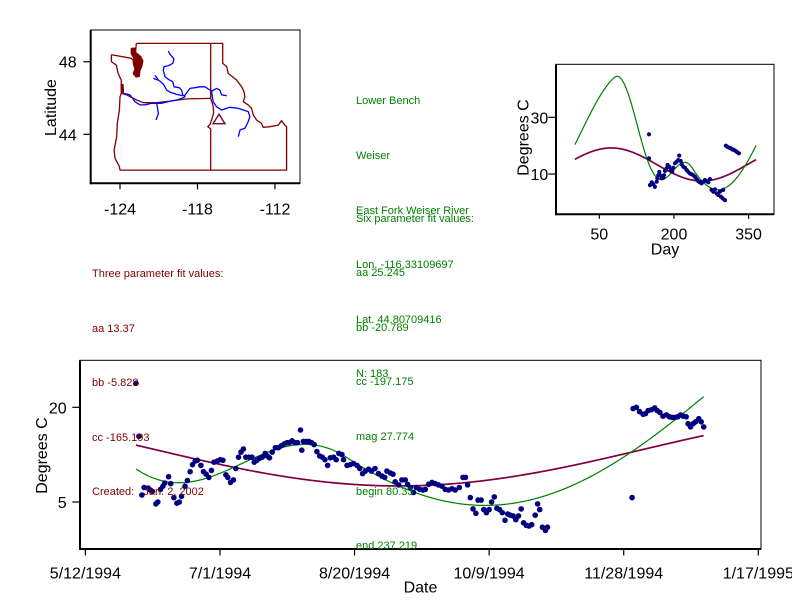 This screenshot has height=611, width=792. What do you see at coordinates (385, 382) in the screenshot?
I see `six-param-fit-cc: cc -197.175` at bounding box center [385, 382].